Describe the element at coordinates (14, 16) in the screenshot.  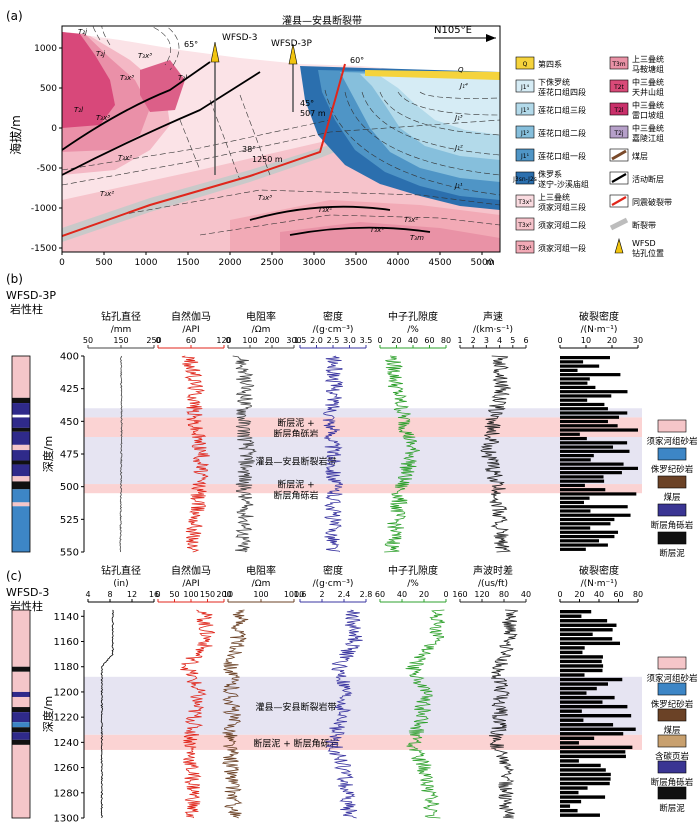
I see `panel-a-label: (a)` at that location.